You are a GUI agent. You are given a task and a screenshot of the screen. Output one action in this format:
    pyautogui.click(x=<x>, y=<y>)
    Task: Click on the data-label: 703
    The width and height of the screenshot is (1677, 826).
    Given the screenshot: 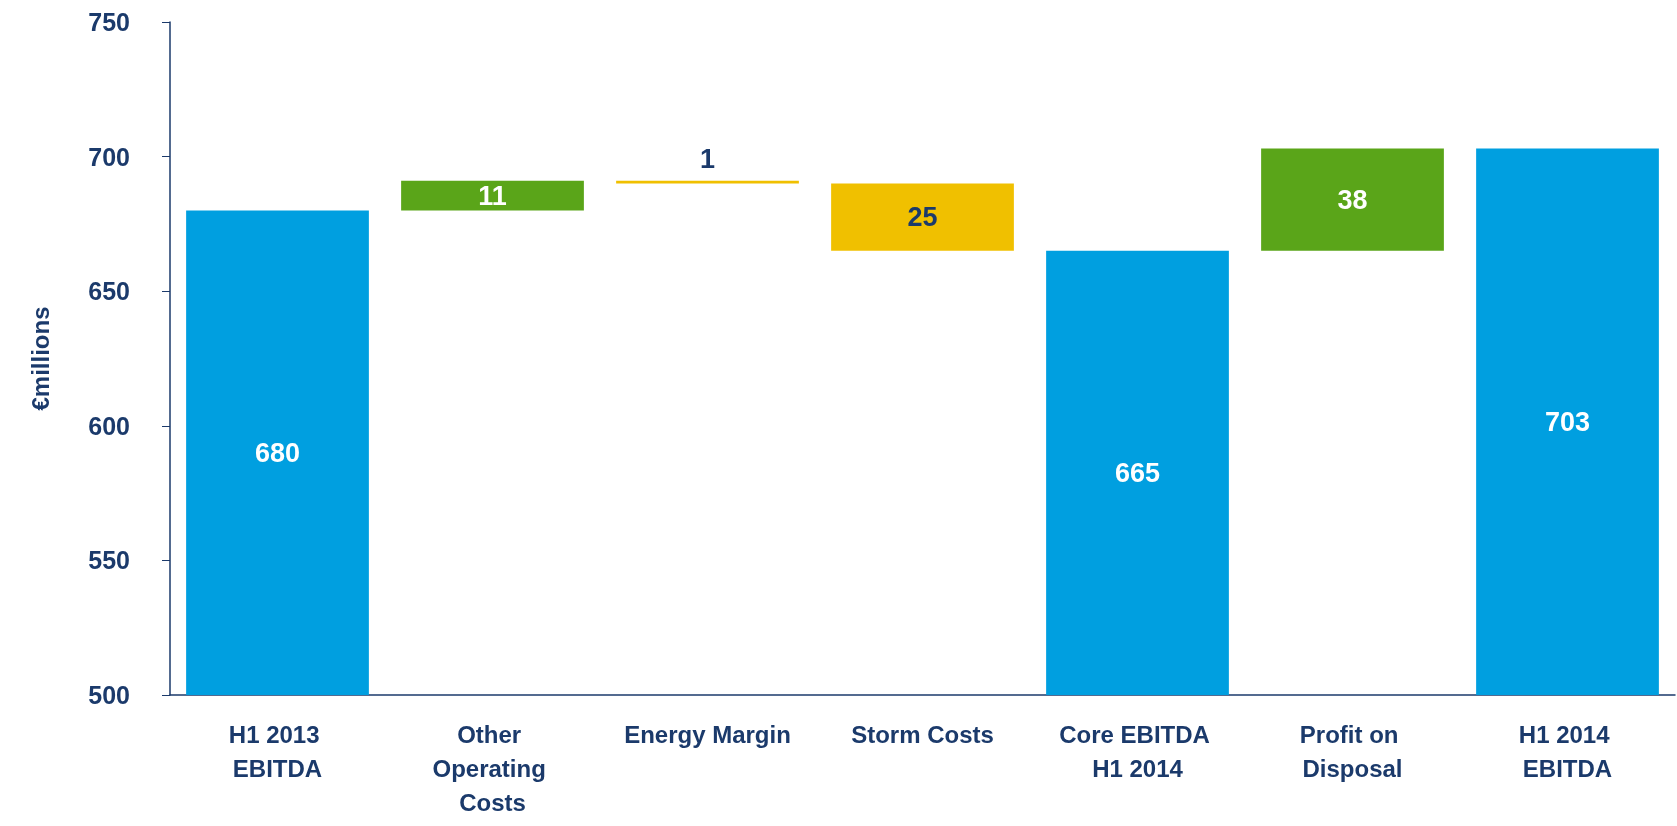 What is the action you would take?
    pyautogui.click(x=1567, y=421)
    